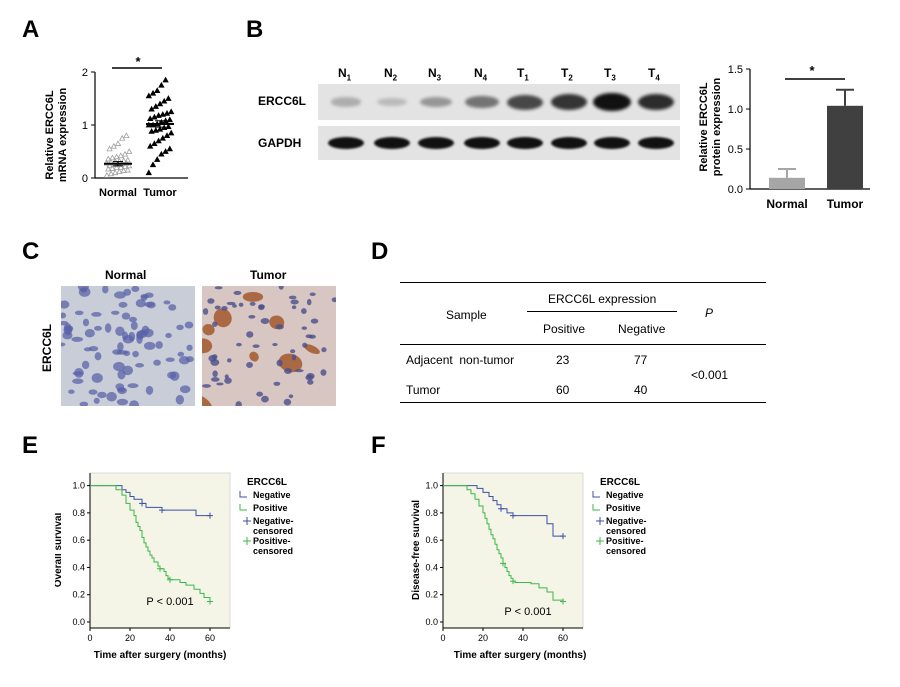 This screenshot has width=900, height=687. Describe the element at coordinates (273, 521) in the screenshot. I see `km-e-legend-label: Negative-` at that location.